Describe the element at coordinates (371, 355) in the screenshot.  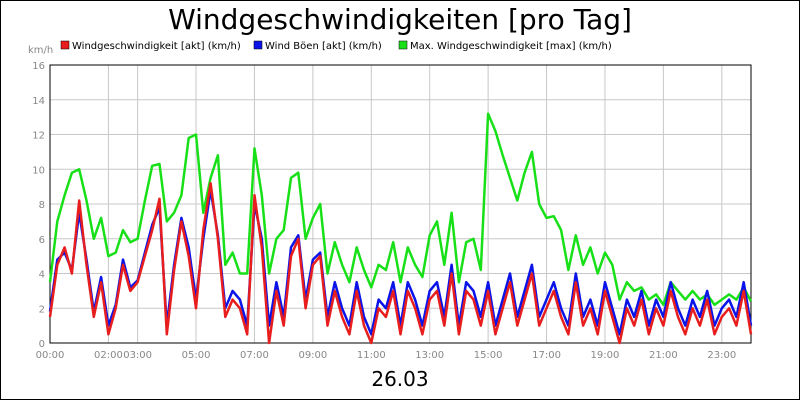
I see `x-tick-label: 11:00` at that location.